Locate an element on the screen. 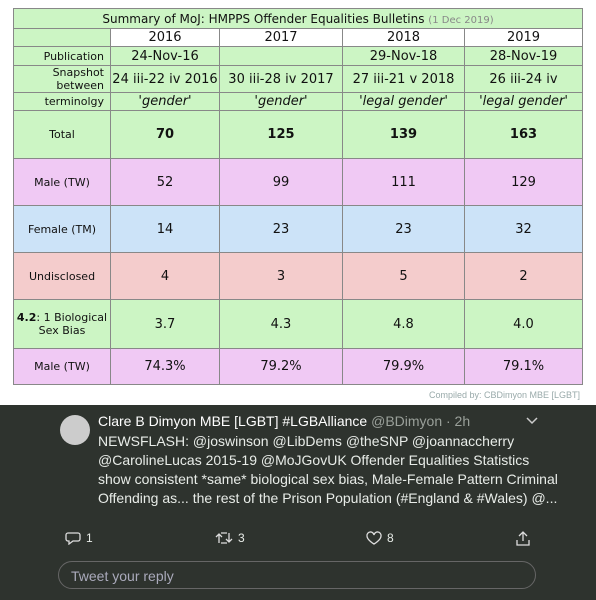  row-label-text: Undisclosed is located at coordinates (62, 276).